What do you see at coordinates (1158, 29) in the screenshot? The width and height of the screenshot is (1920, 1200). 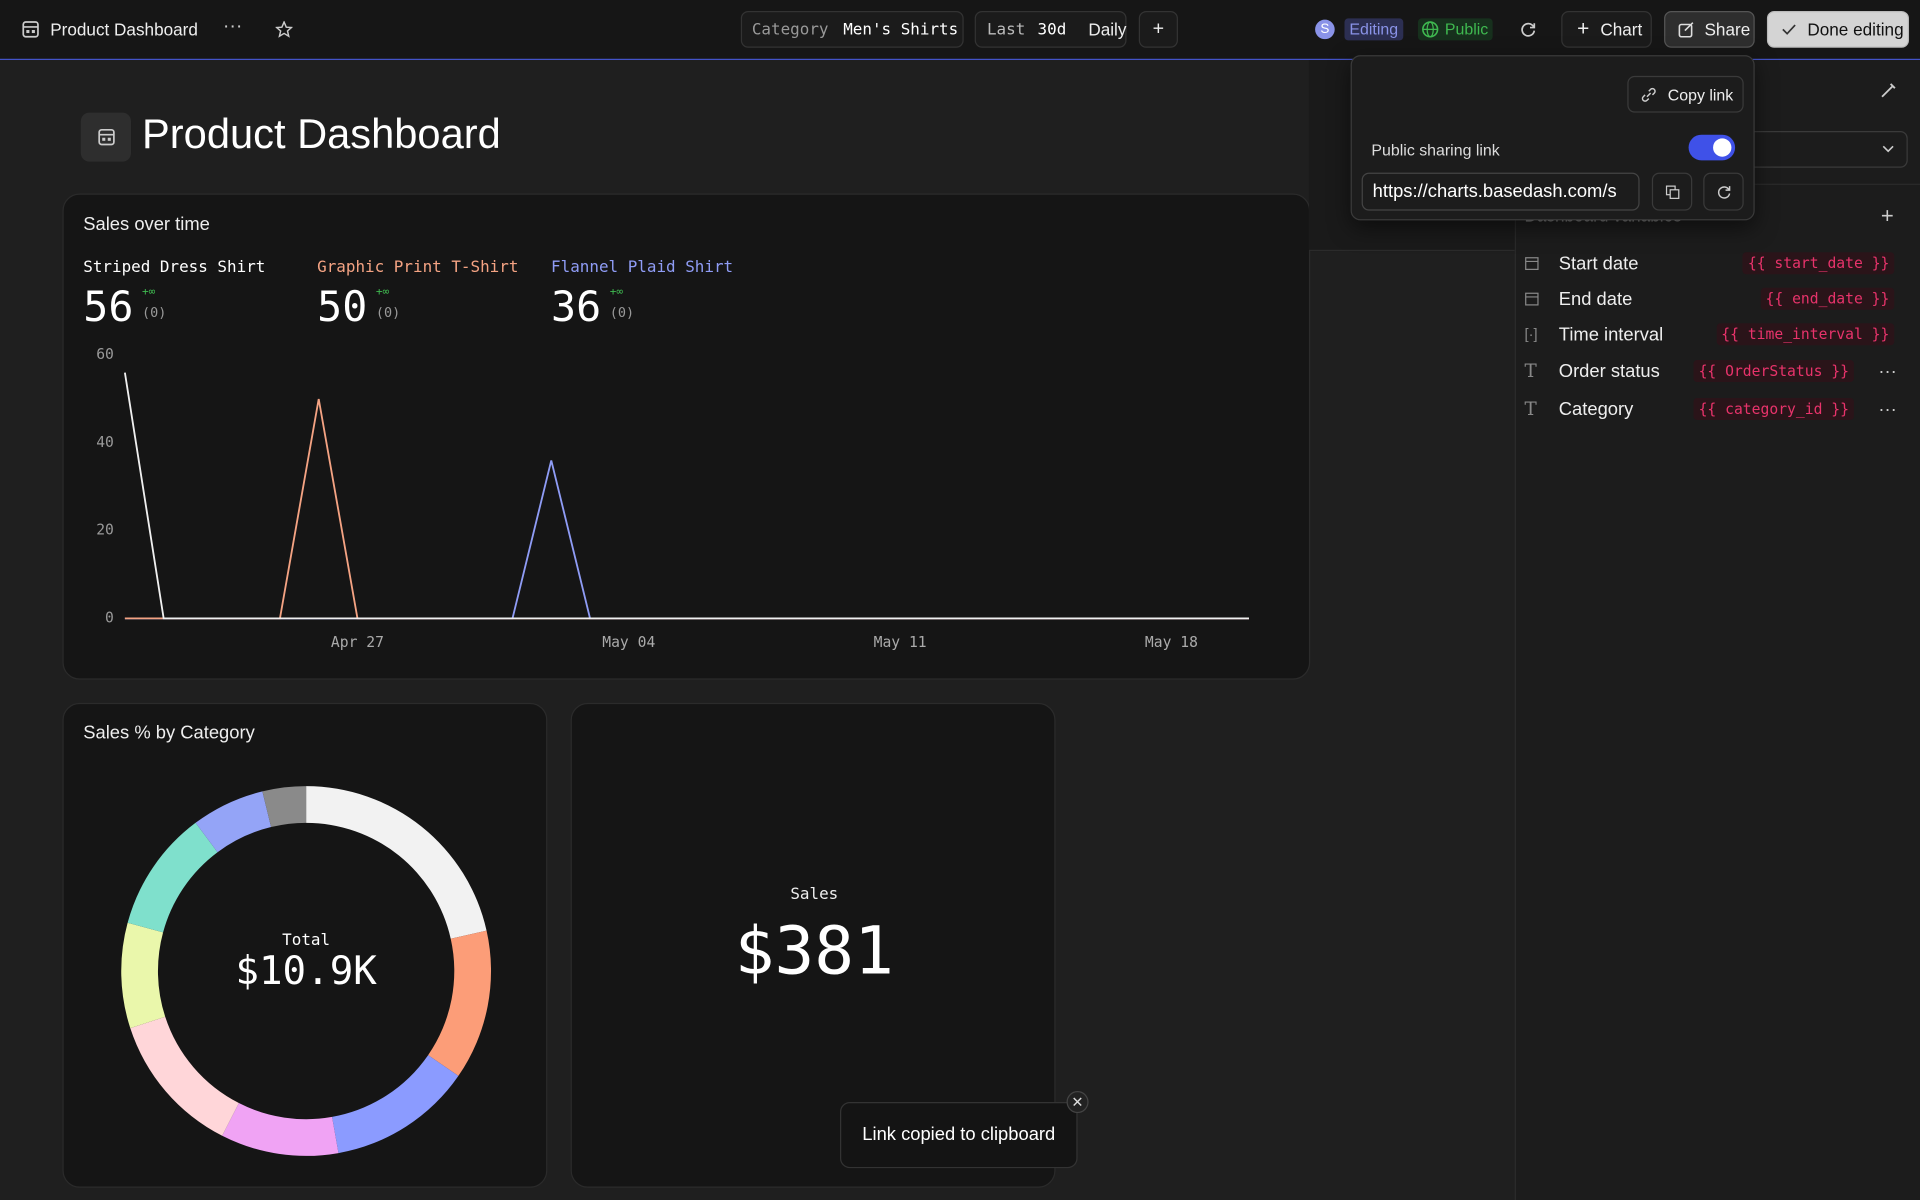 I see `add-filter: +` at bounding box center [1158, 29].